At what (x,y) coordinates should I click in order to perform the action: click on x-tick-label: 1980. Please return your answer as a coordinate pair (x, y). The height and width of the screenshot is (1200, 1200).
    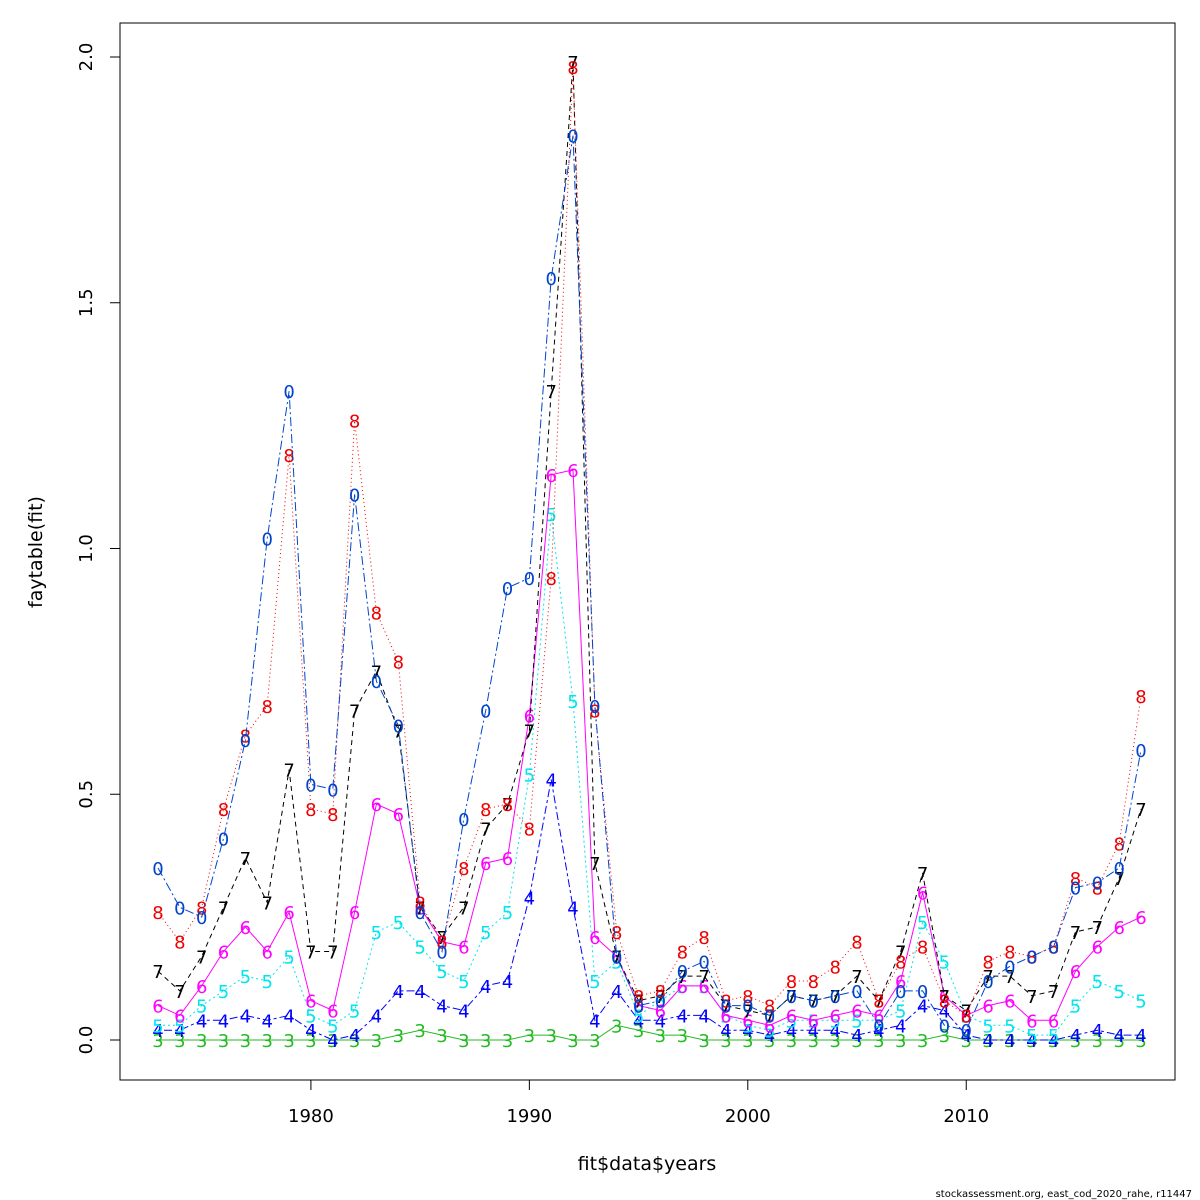
    Looking at the image, I should click on (311, 1116).